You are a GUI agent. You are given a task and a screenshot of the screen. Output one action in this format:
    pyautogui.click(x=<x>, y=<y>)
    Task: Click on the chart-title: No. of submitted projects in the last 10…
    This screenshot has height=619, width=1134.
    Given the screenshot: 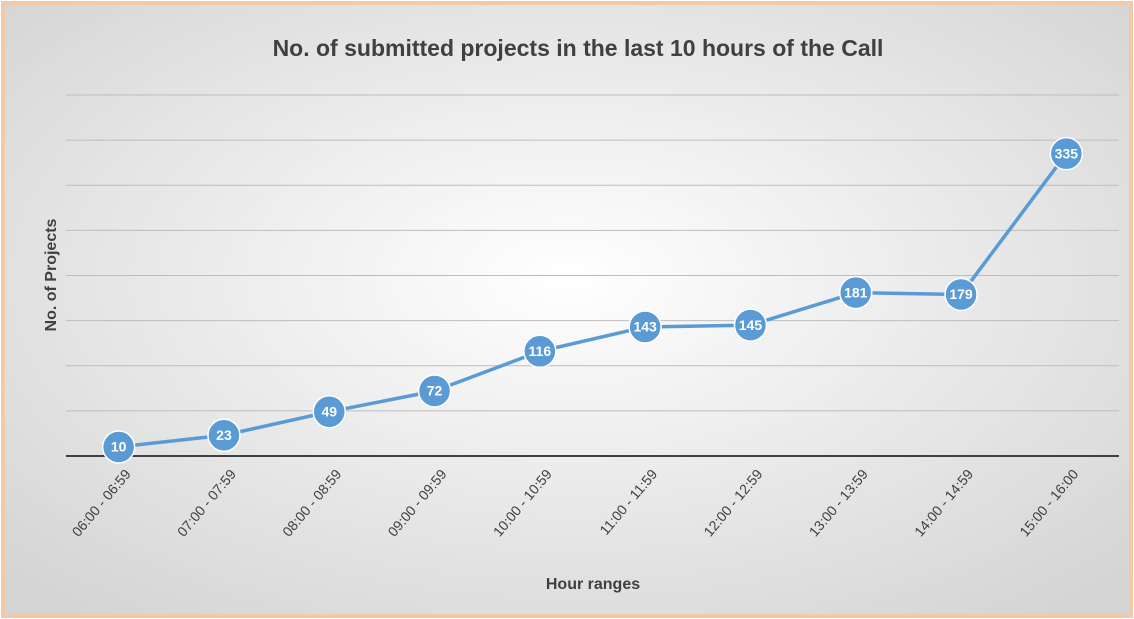 What is the action you would take?
    pyautogui.click(x=578, y=48)
    